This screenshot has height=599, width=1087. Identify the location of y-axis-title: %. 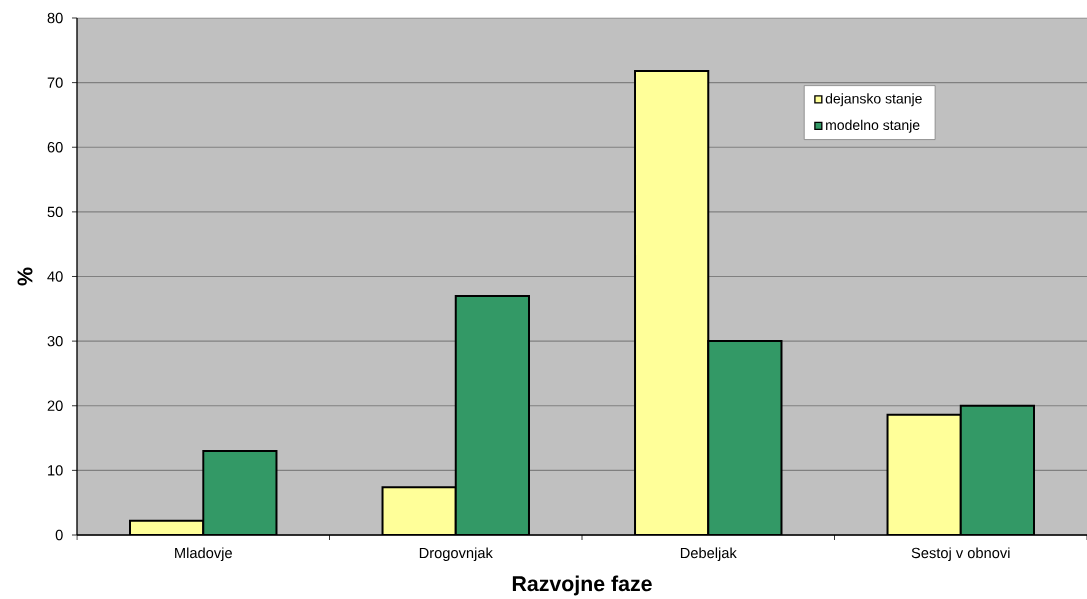
(25, 276).